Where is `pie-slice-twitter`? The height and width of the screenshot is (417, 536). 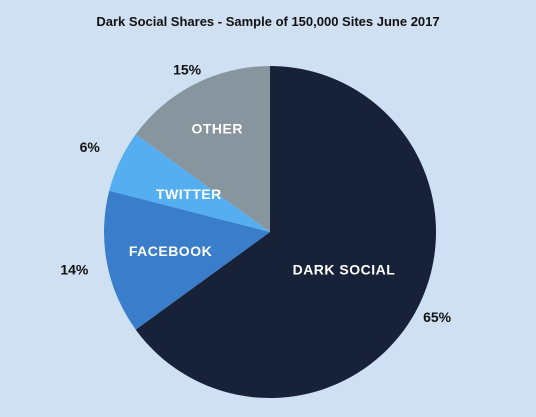 pie-slice-twitter is located at coordinates (189, 183).